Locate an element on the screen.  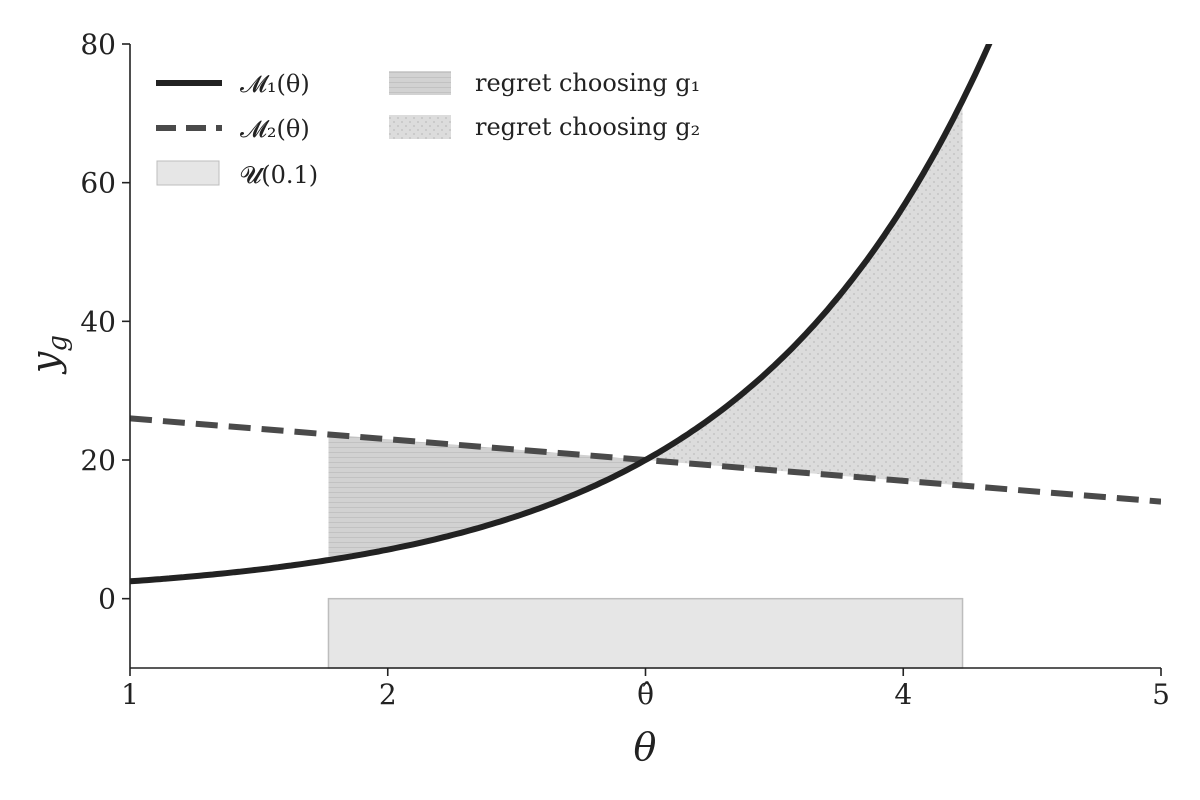
series-line-m2 is located at coordinates (645, 460).